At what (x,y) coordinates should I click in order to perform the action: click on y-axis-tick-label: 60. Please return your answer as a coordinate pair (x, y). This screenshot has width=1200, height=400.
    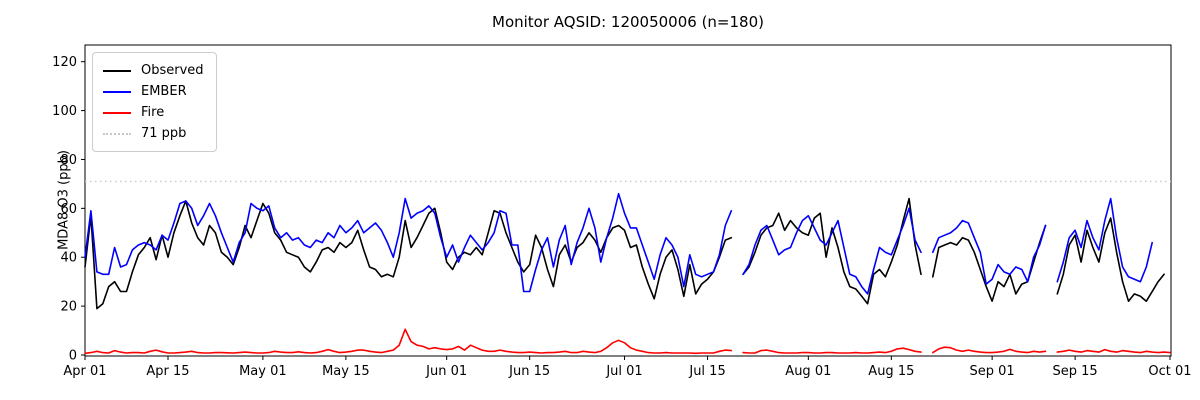
    Looking at the image, I should click on (68, 209).